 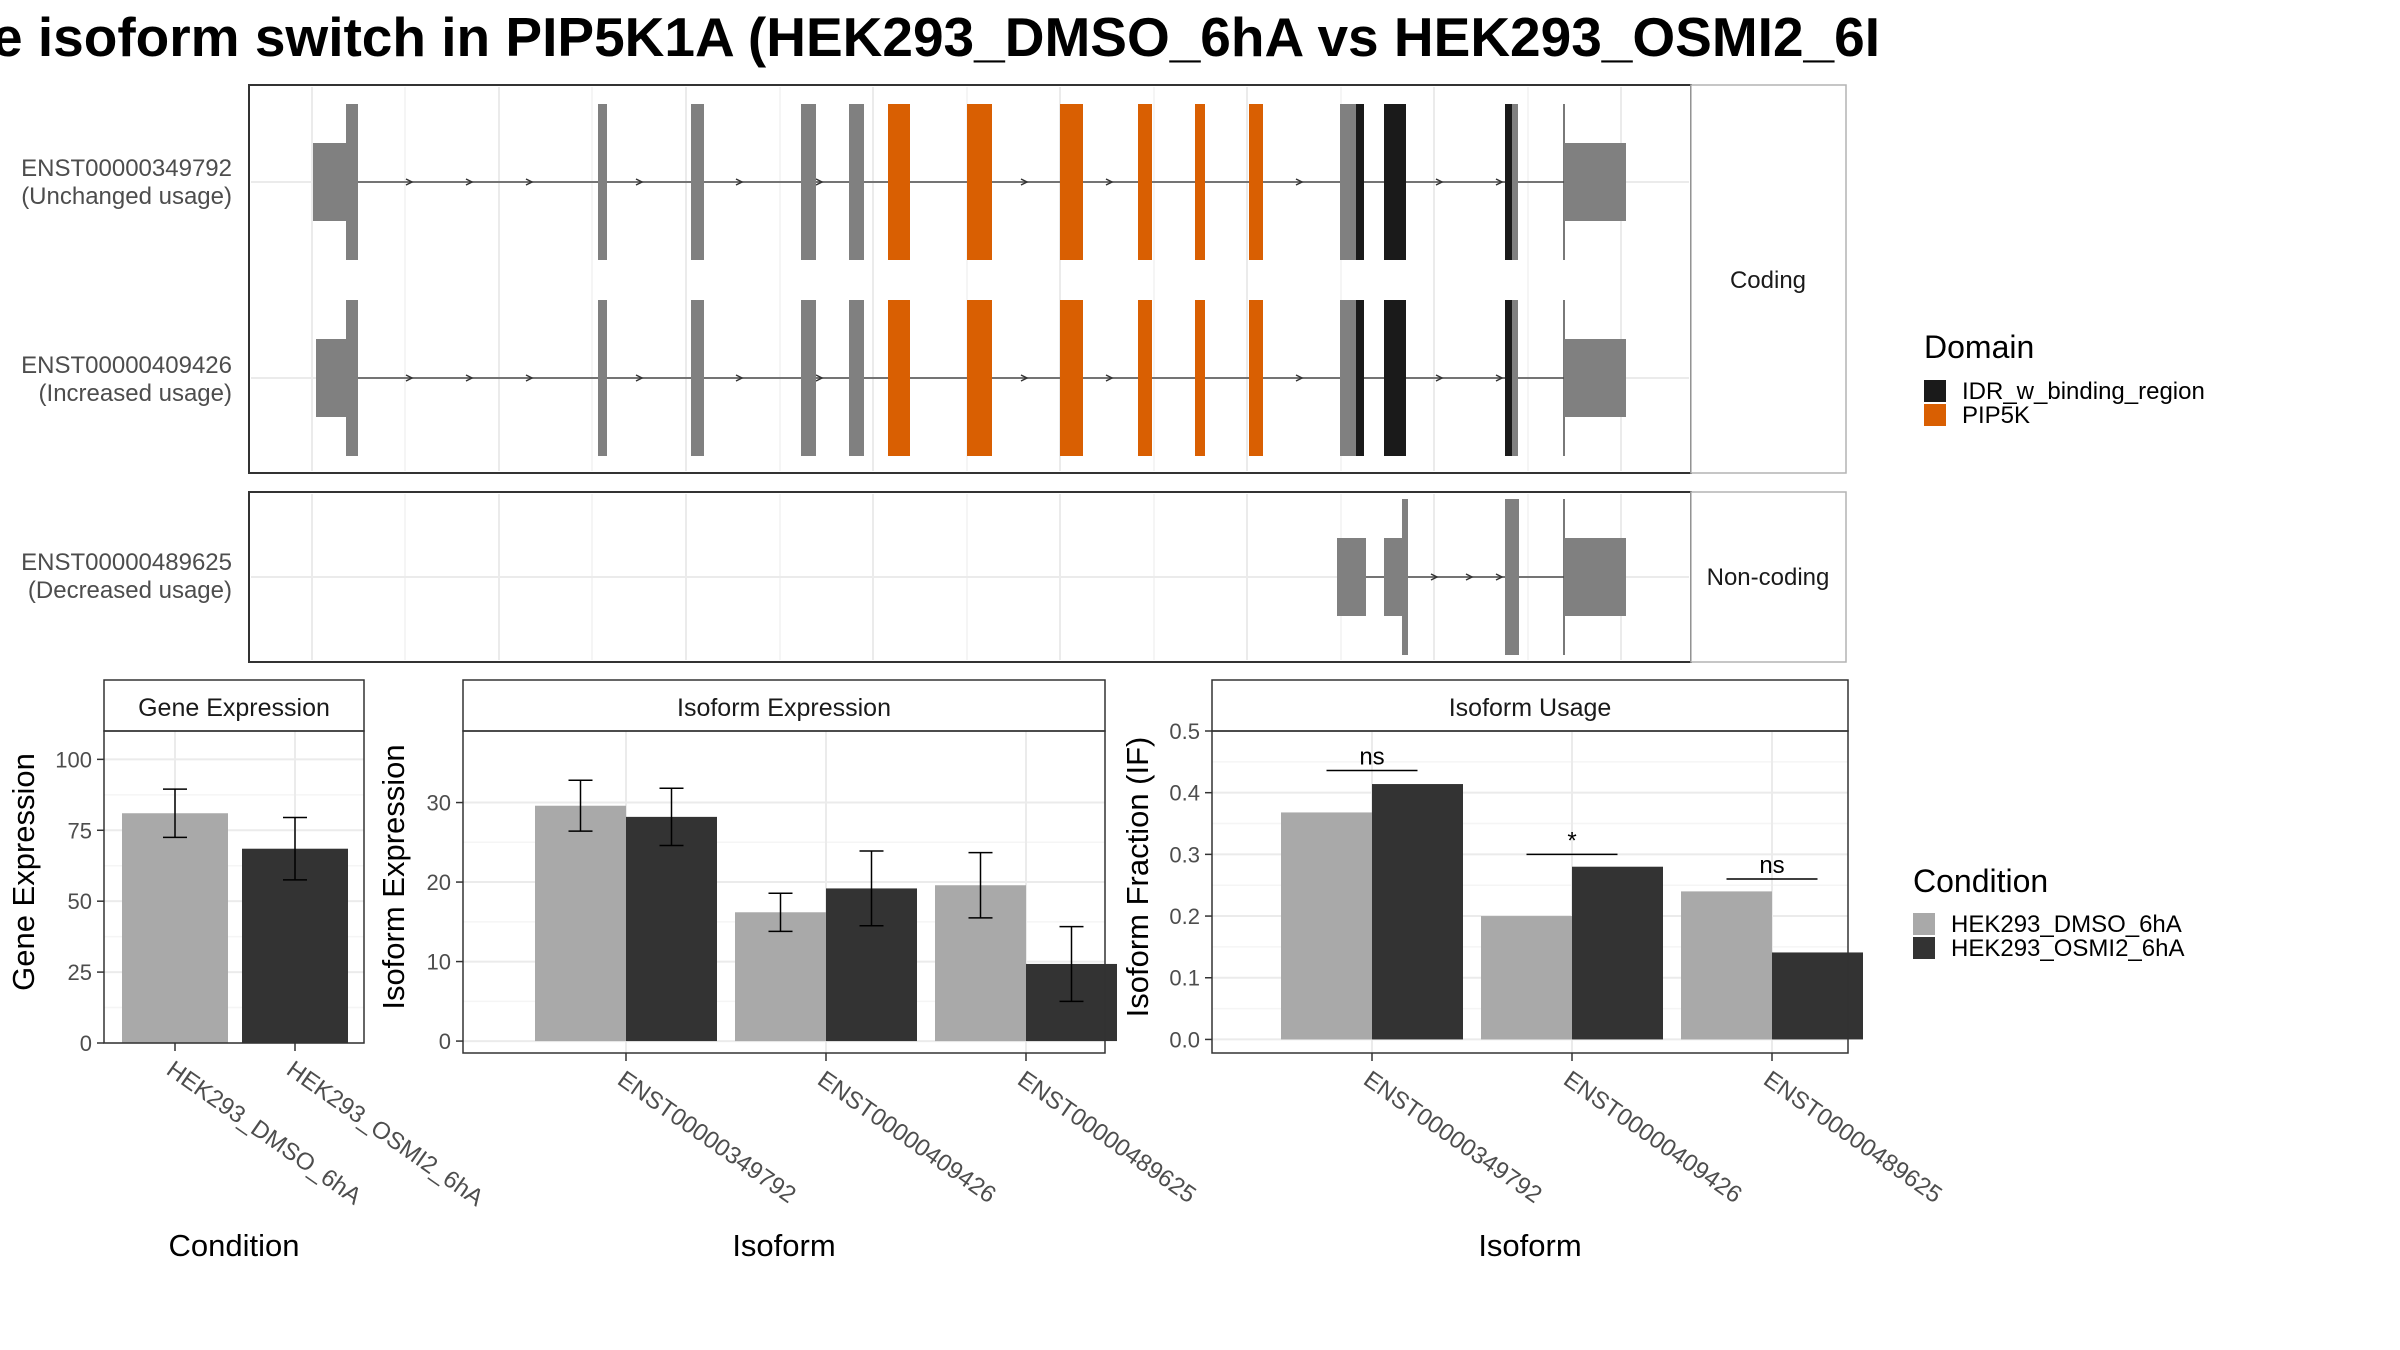 I want to click on noncoding-strip-label: Non-coding, so click(x=1768, y=577).